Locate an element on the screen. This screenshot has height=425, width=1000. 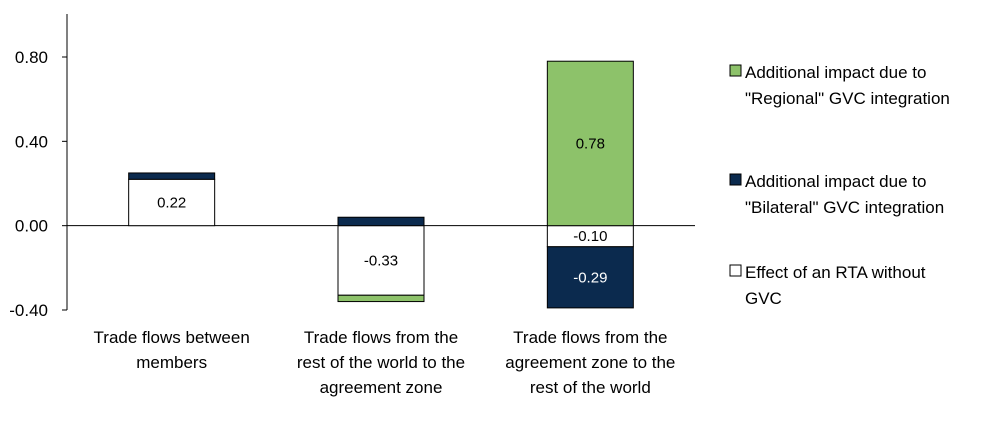
category-label: agreement zone is located at coordinates (381, 387).